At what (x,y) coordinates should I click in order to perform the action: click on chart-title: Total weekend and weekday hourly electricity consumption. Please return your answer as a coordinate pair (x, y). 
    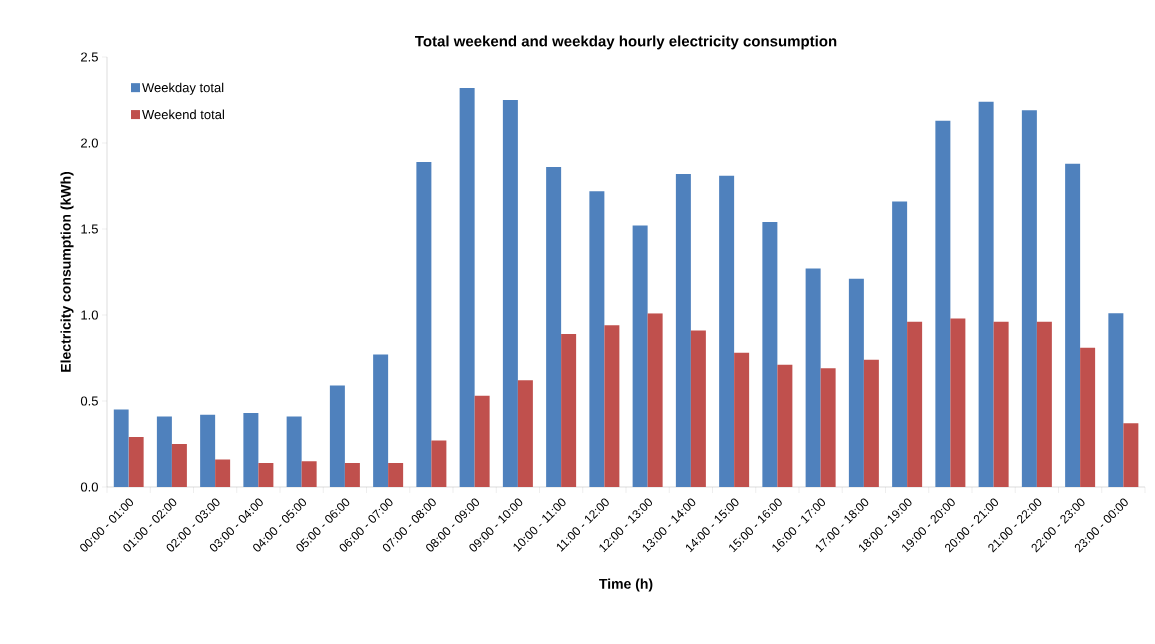
    Looking at the image, I should click on (626, 42).